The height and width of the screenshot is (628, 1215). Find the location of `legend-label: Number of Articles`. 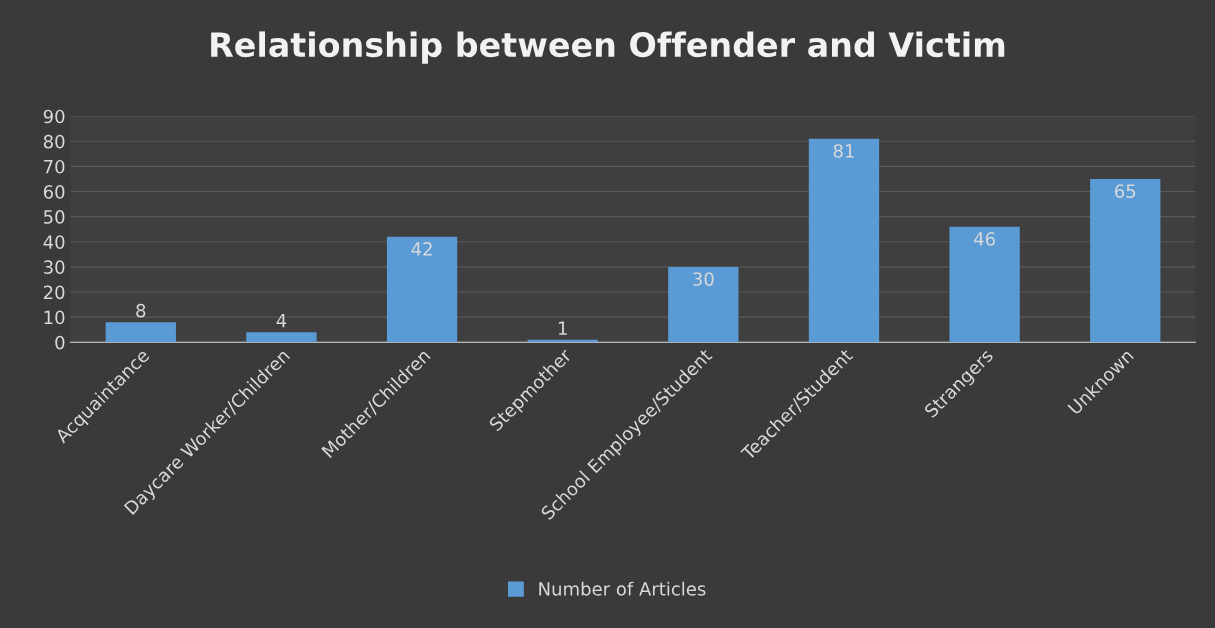

legend-label: Number of Articles is located at coordinates (622, 588).